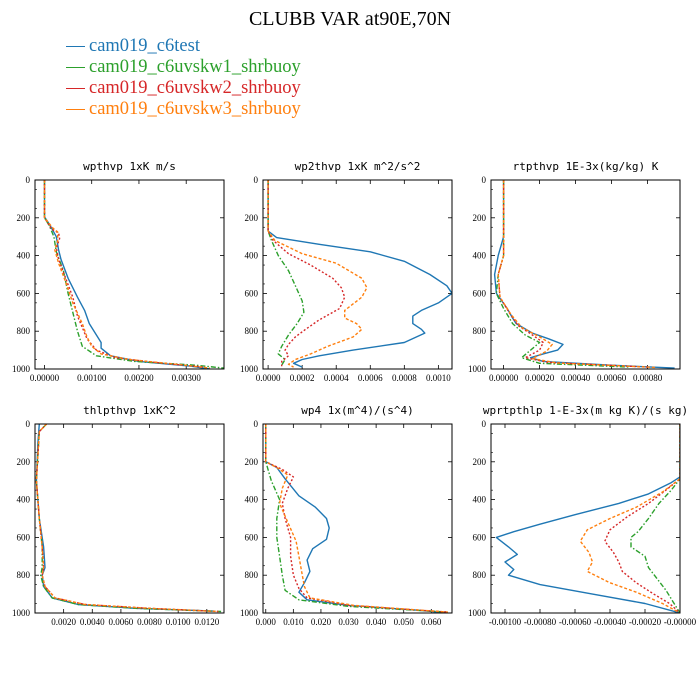 The image size is (700, 700). Describe the element at coordinates (206, 622) in the screenshot. I see `x-tick-label: 0.0120` at that location.